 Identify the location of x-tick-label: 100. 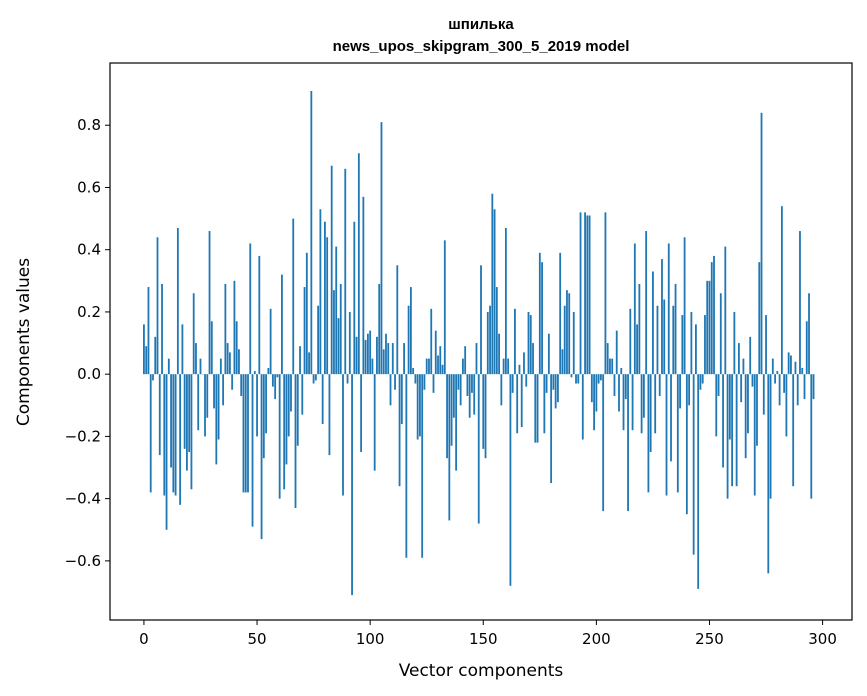
(370, 639).